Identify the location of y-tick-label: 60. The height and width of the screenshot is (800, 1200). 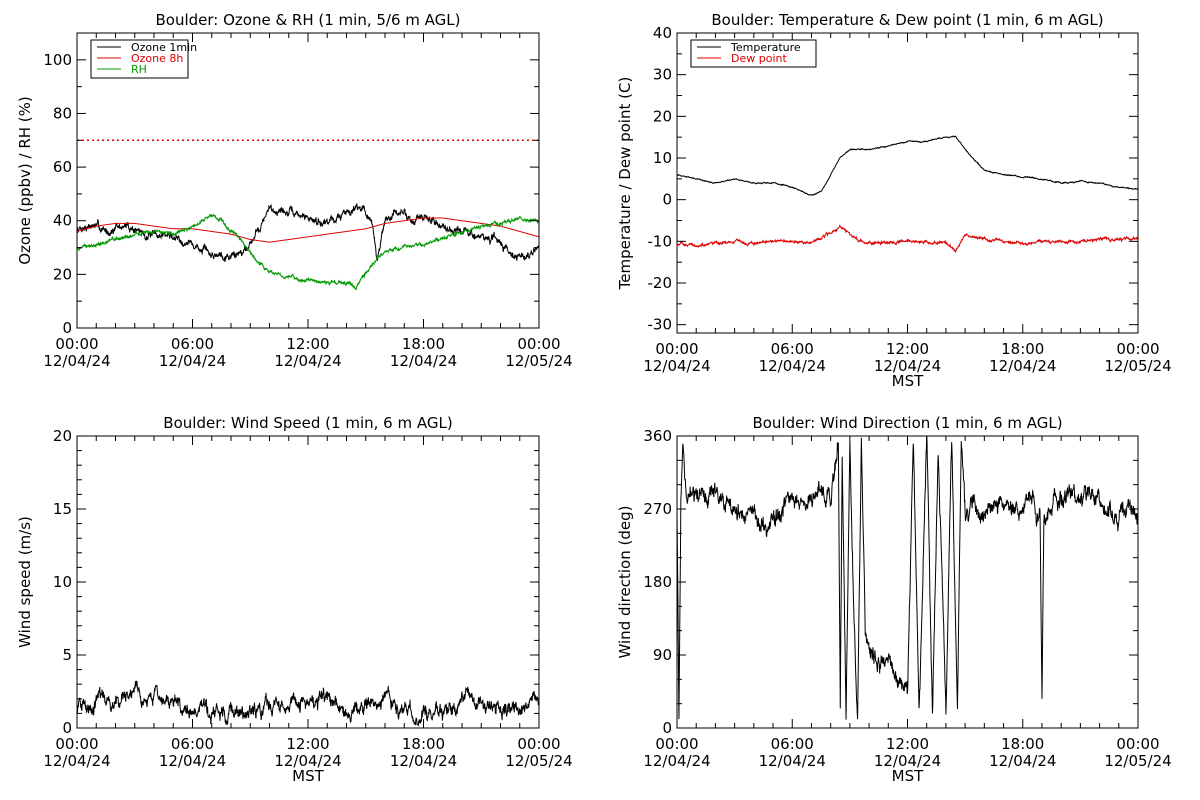
(62, 167).